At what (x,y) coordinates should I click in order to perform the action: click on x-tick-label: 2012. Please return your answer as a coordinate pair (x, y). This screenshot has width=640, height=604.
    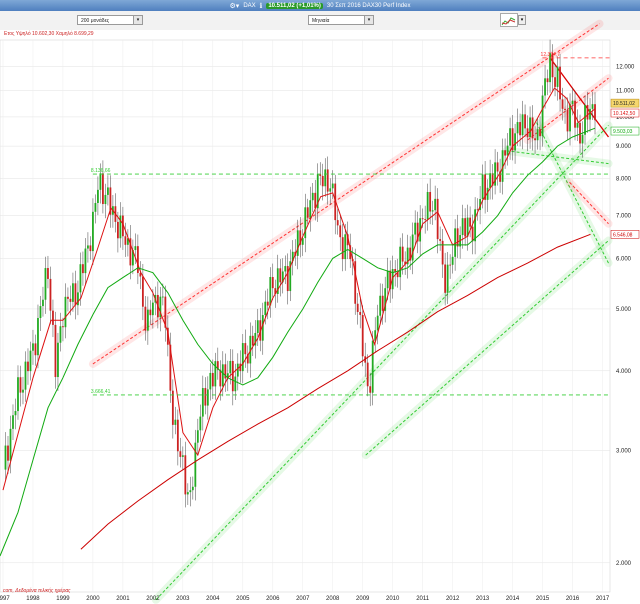
    Looking at the image, I should click on (453, 599).